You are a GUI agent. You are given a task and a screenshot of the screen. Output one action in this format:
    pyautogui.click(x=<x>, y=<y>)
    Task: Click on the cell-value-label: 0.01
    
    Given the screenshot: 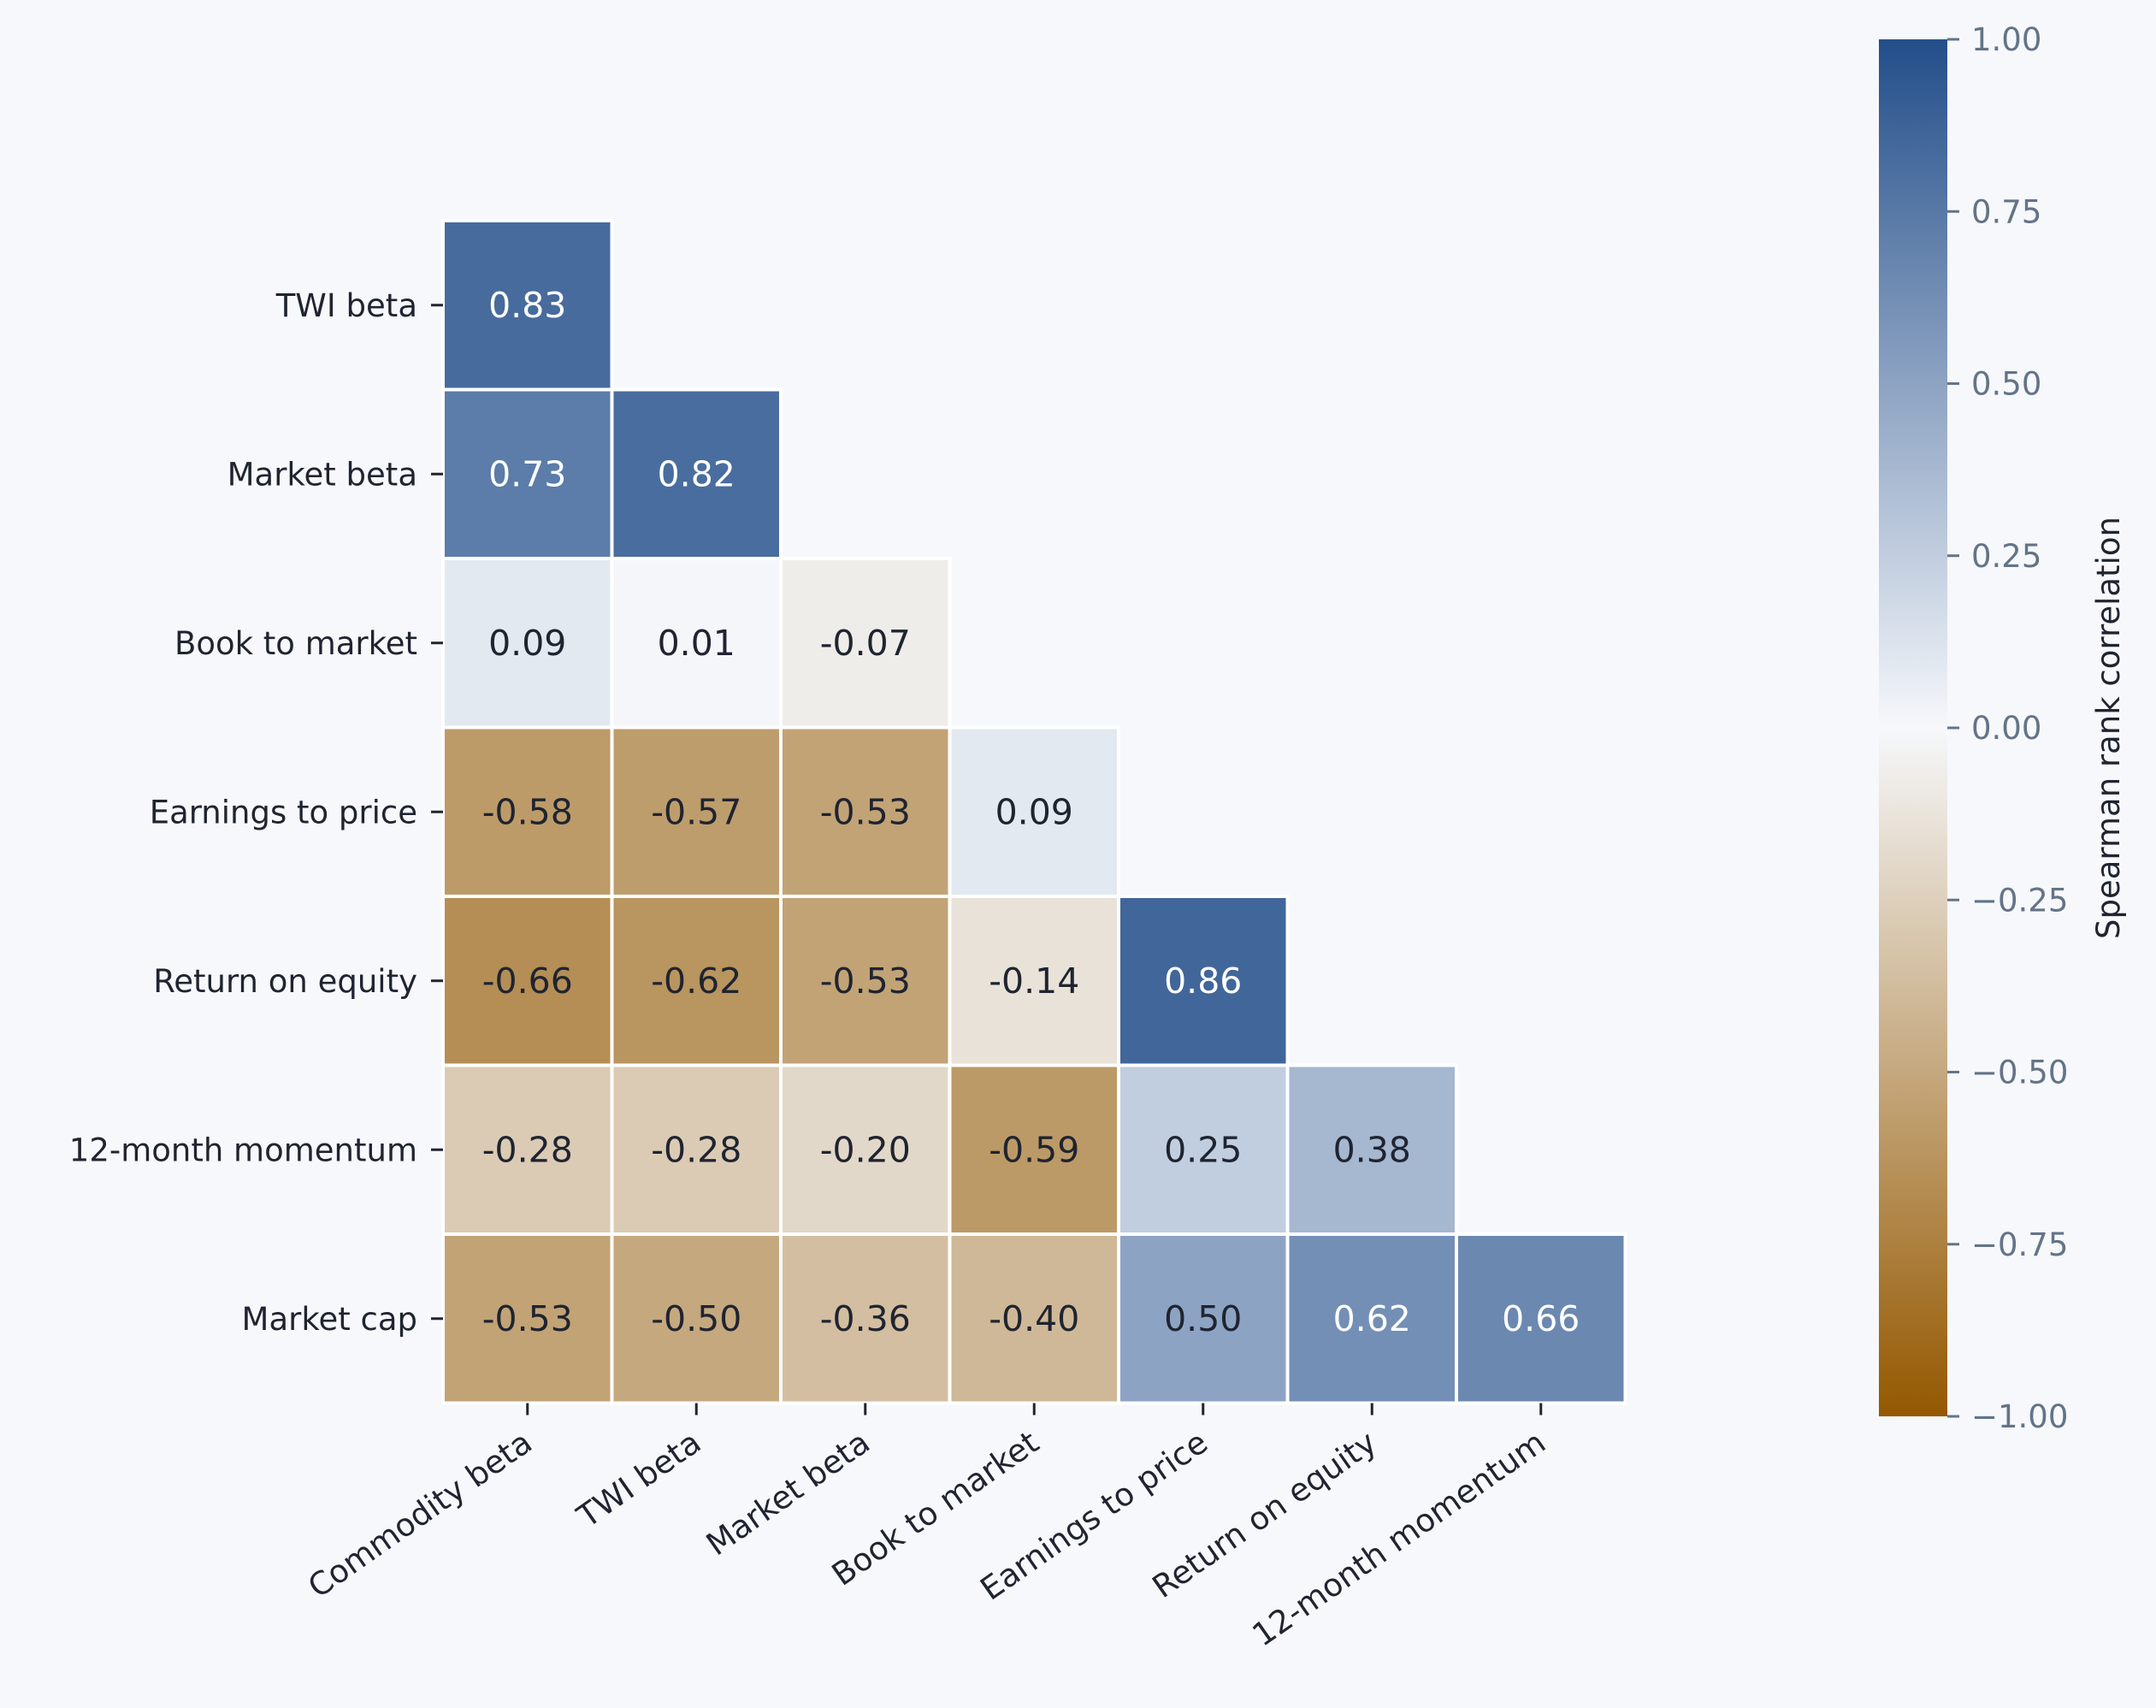 What is the action you would take?
    pyautogui.click(x=696, y=643)
    